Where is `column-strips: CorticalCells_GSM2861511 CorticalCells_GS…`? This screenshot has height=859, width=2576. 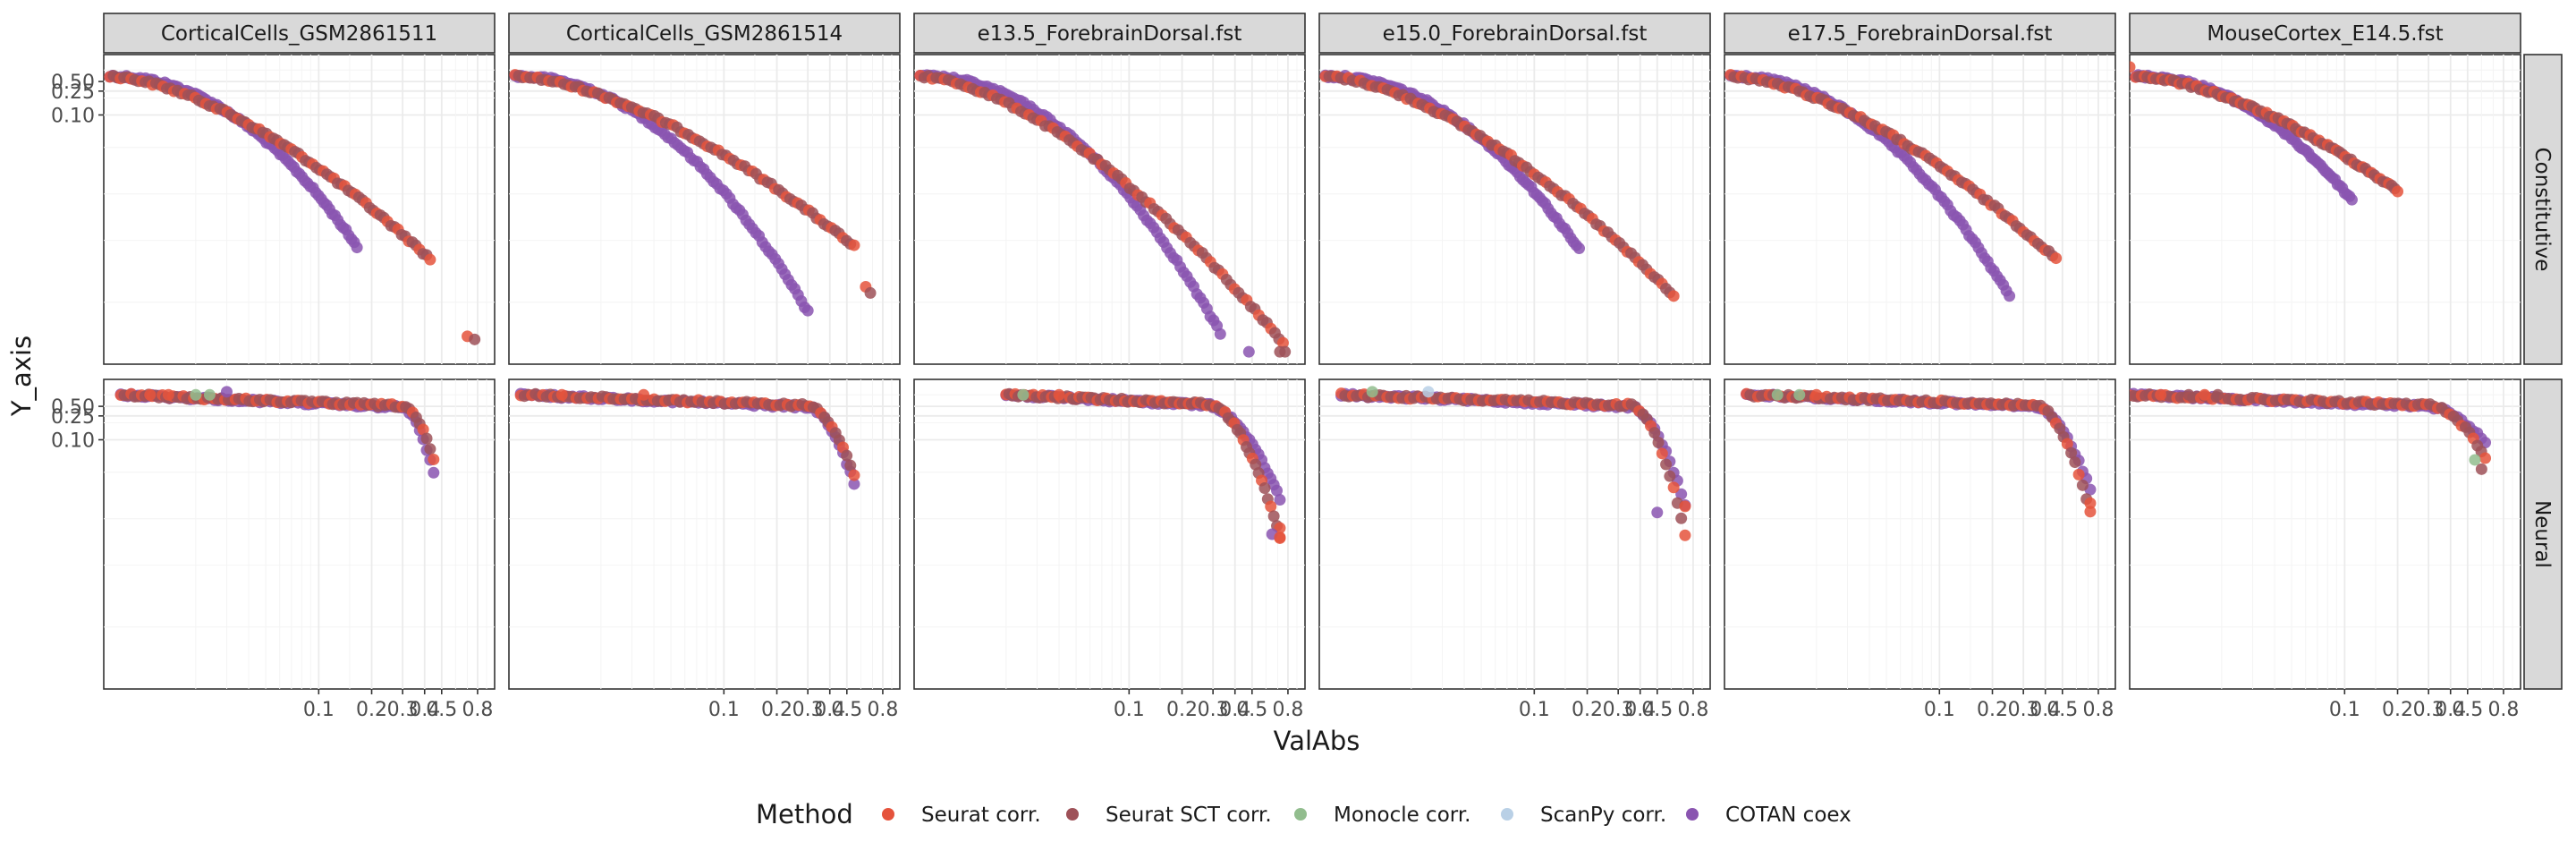
column-strips: CorticalCells_GSM2861511 CorticalCells_GS… is located at coordinates (1312, 33).